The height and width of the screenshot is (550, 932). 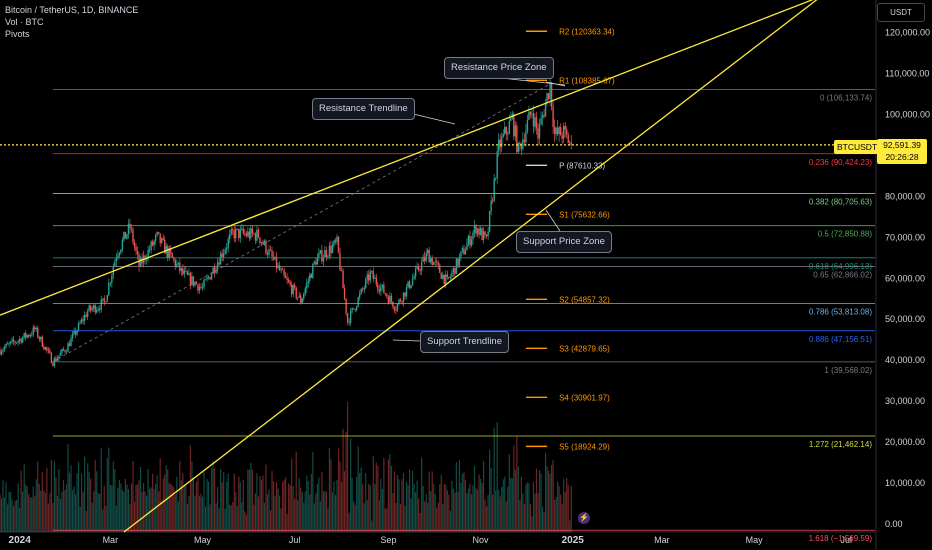 I want to click on lightning-icon: ⚡, so click(x=584, y=518).